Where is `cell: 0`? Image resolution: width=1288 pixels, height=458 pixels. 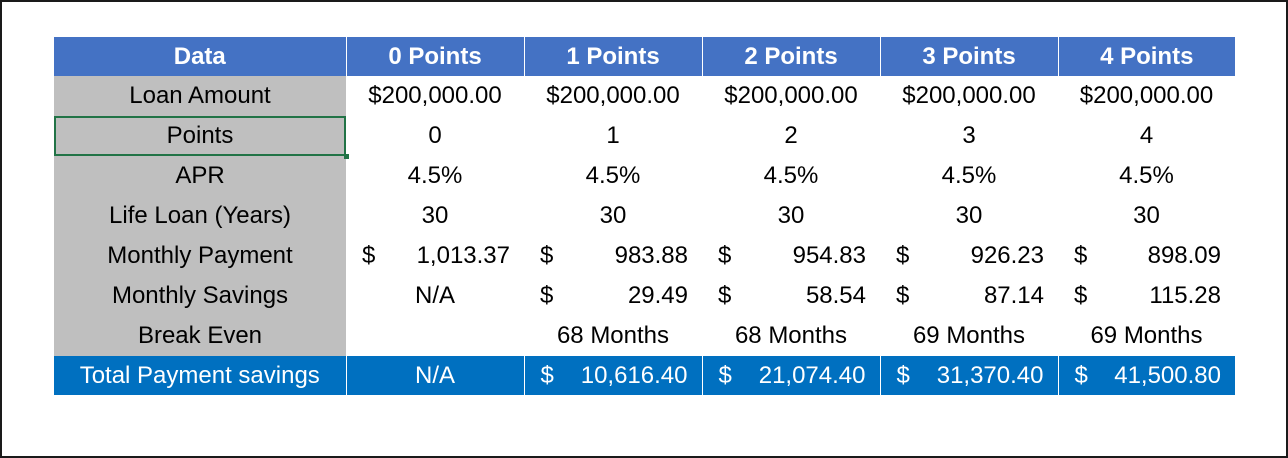
cell: 0 is located at coordinates (435, 135).